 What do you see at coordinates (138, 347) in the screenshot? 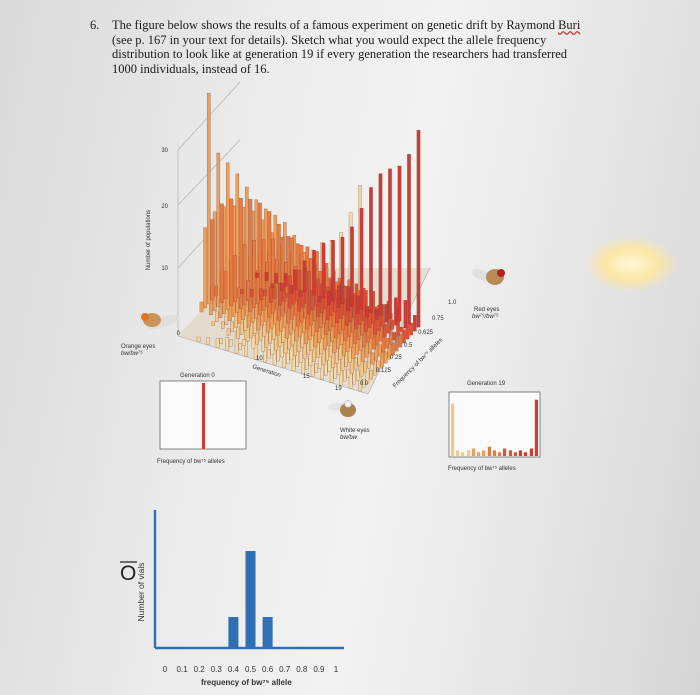
I see `orange-eyes-label: Orange eyes` at bounding box center [138, 347].